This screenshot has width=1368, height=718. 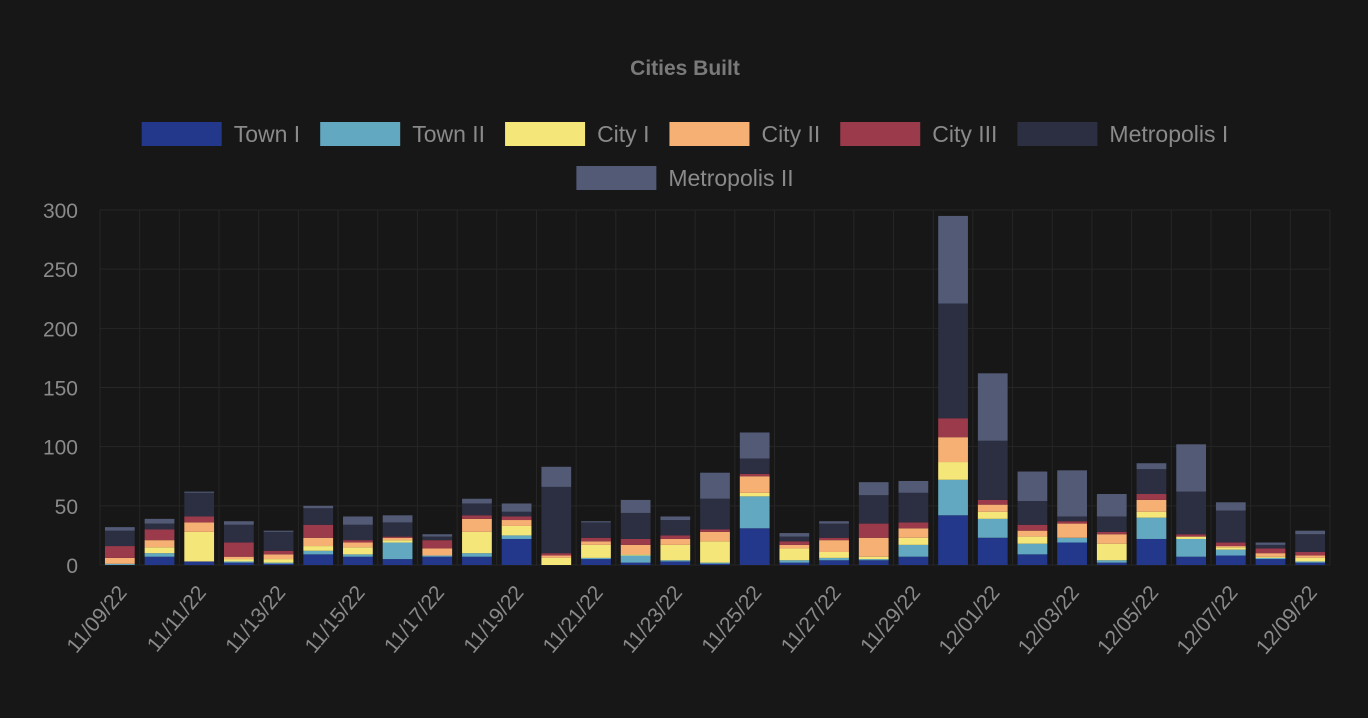 What do you see at coordinates (493, 619) in the screenshot?
I see `x-tick-label: 11/19/22` at bounding box center [493, 619].